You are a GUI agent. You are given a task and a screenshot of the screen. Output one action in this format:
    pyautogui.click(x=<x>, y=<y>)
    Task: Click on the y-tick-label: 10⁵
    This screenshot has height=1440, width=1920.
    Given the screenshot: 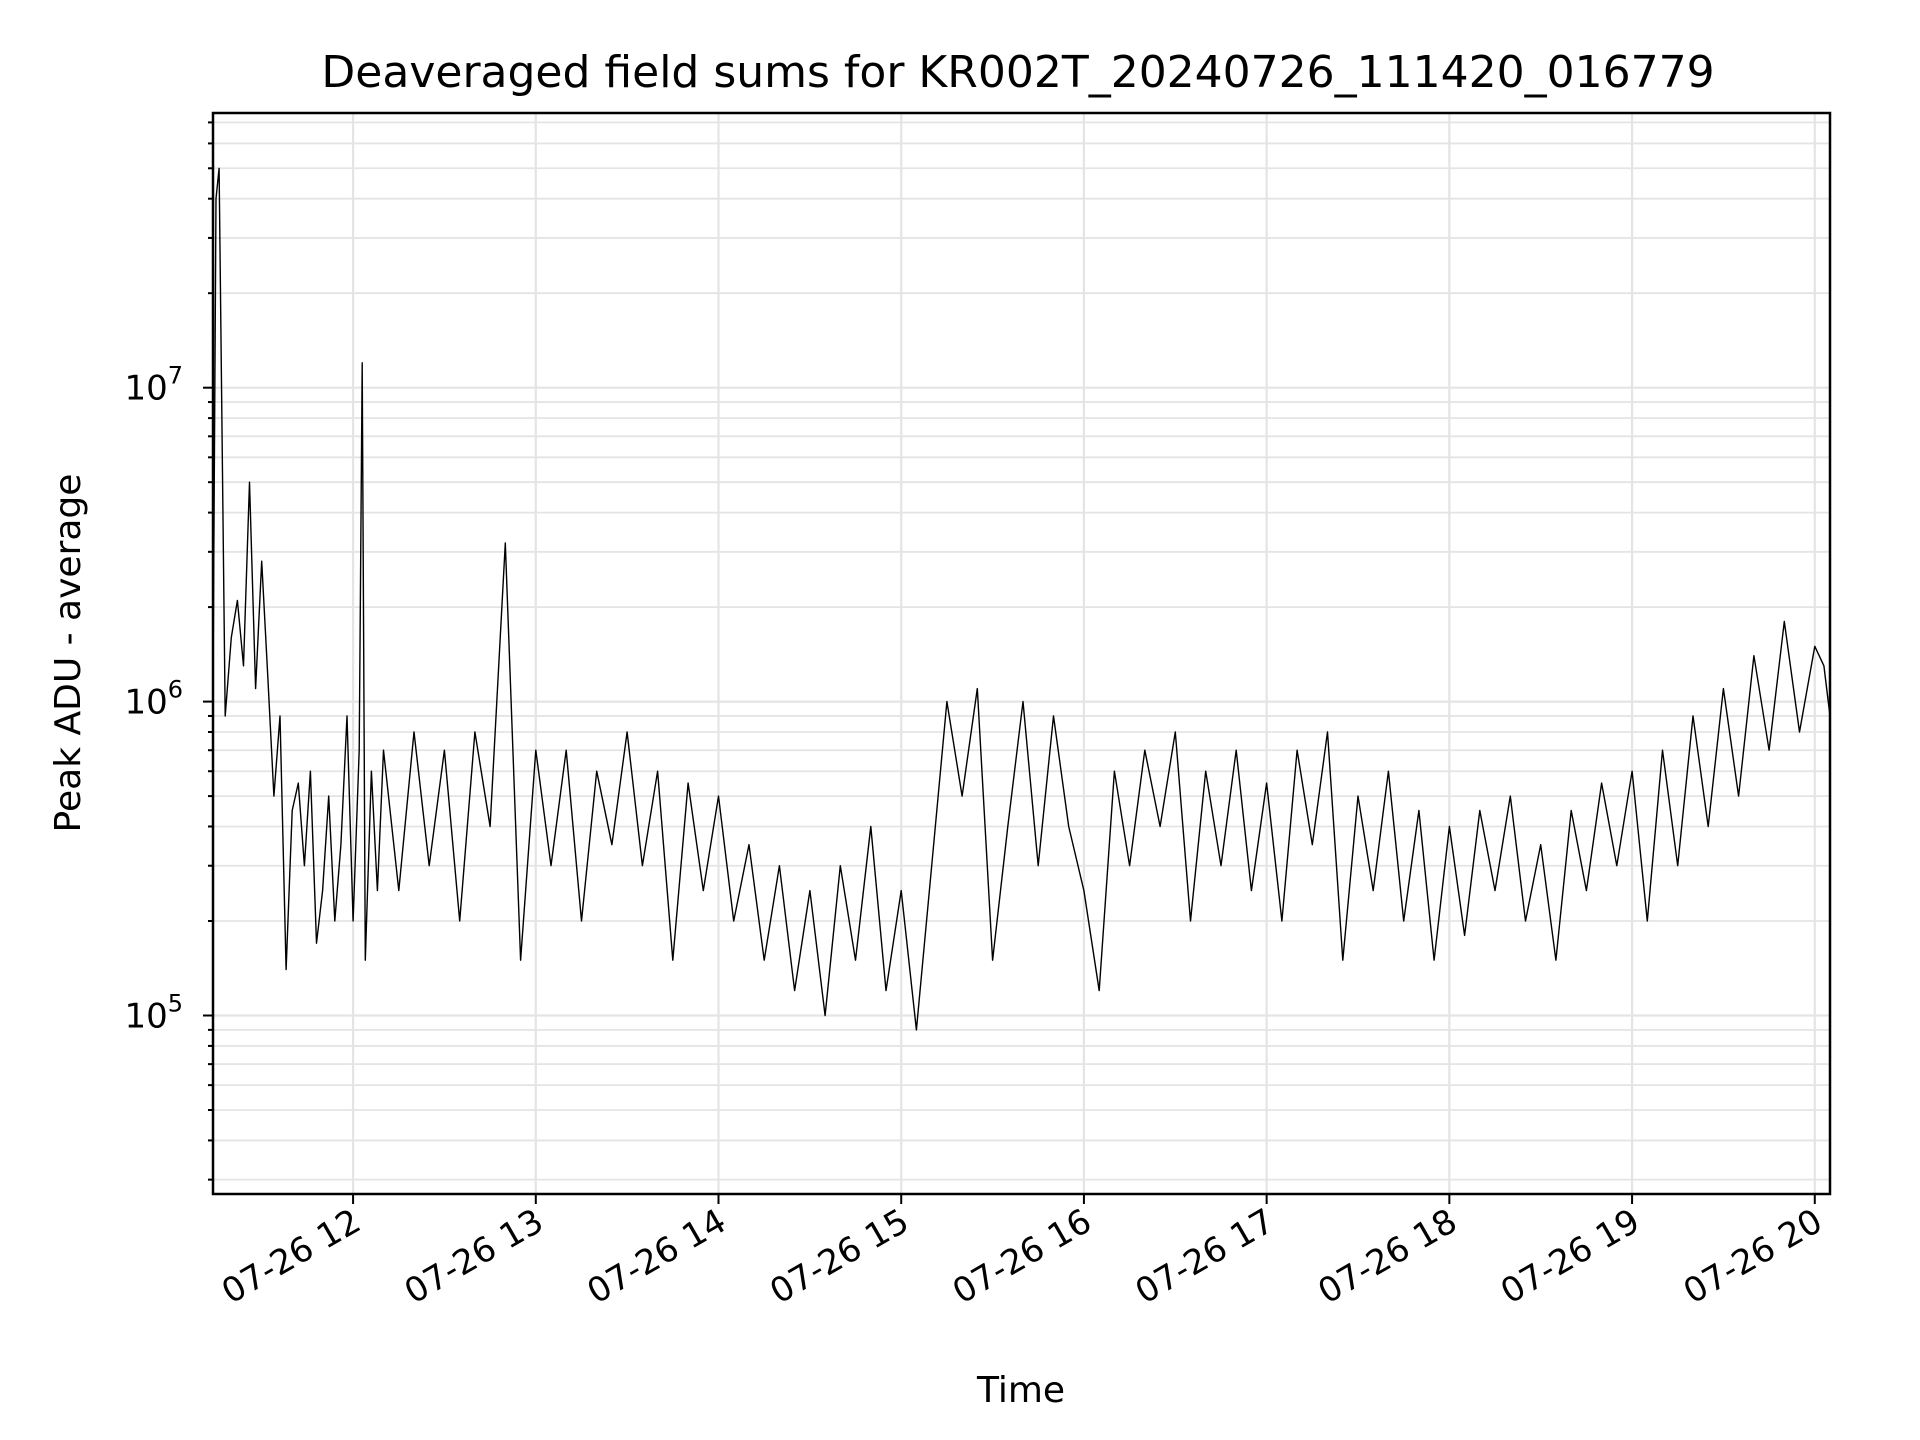 What is the action you would take?
    pyautogui.click(x=153, y=1013)
    